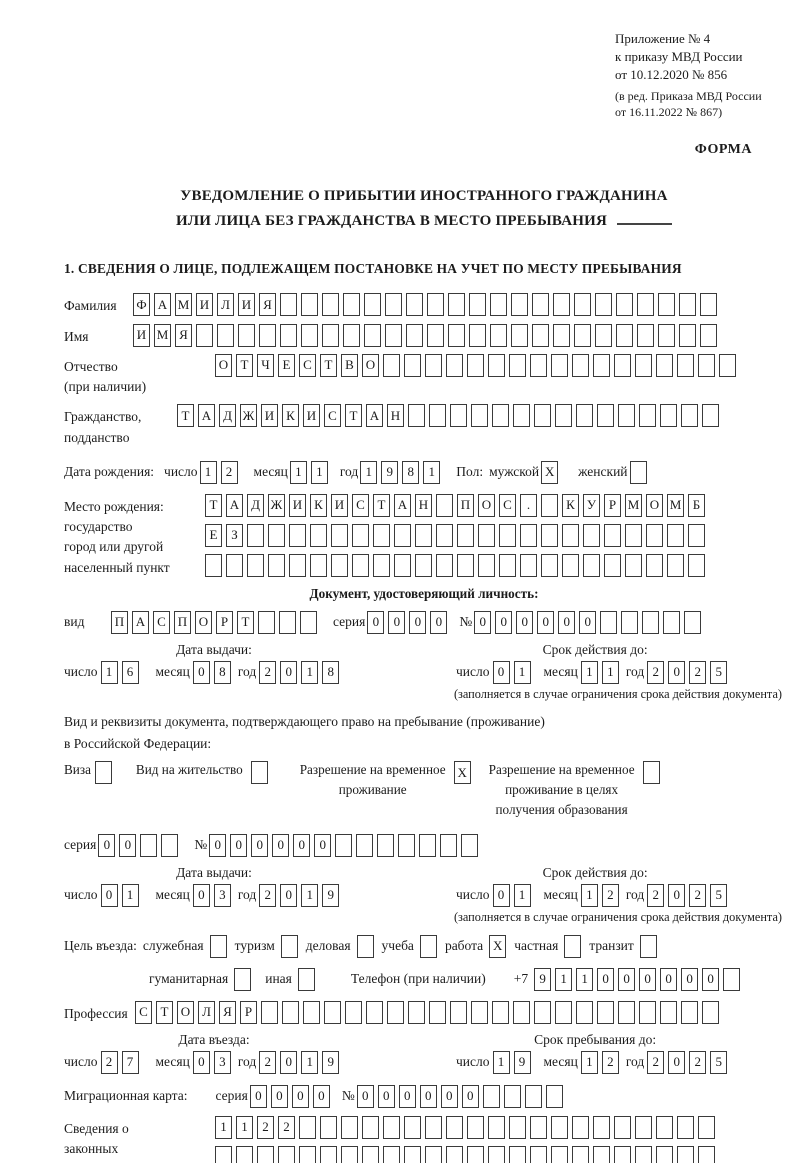 The image size is (800, 1163). Describe the element at coordinates (719, 895) in the screenshot. I see `char-cell: 5` at that location.